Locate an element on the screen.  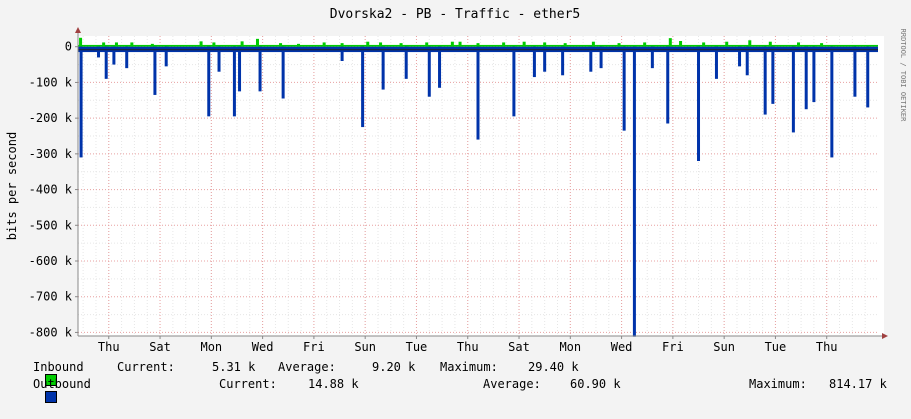
inbound-average-label: Average: is located at coordinates (307, 367).